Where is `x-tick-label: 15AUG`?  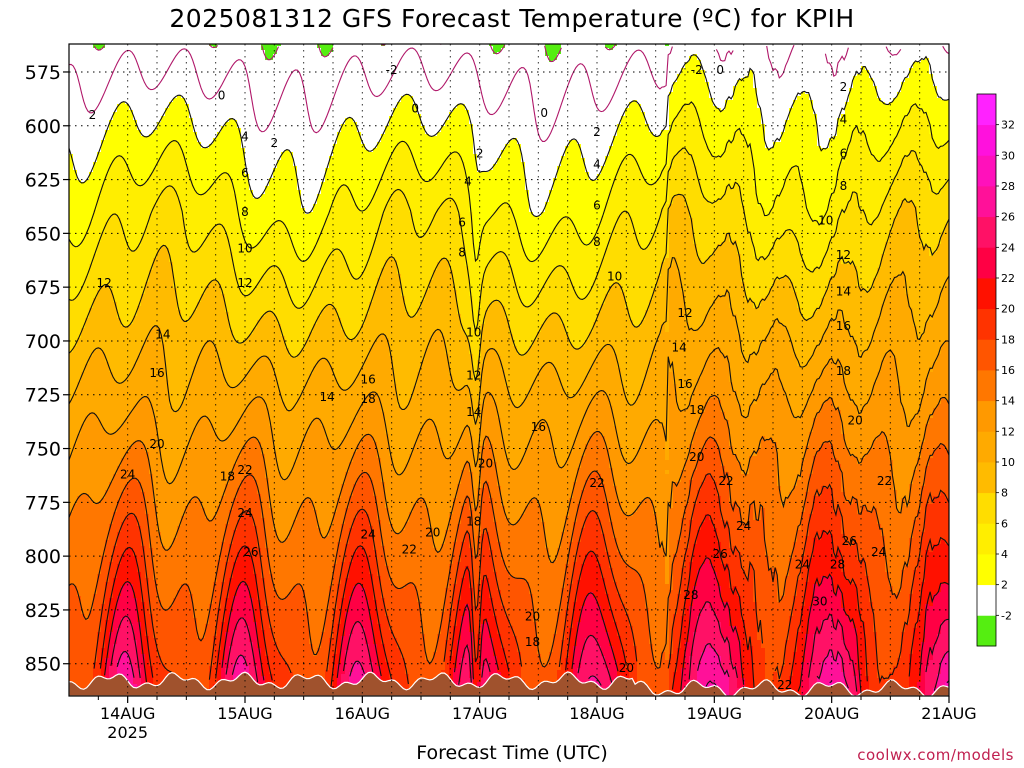
x-tick-label: 15AUG is located at coordinates (244, 713).